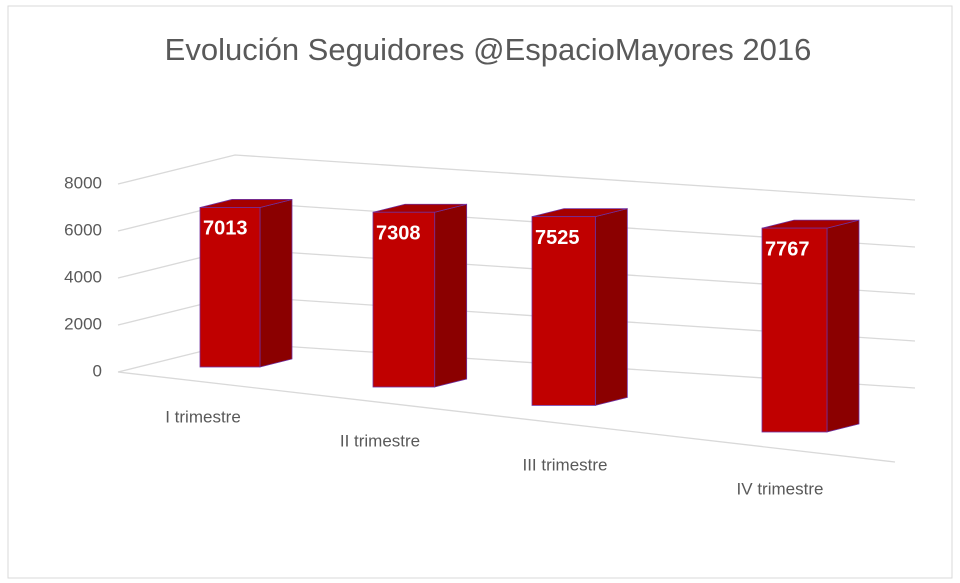 Image resolution: width=960 pixels, height=583 pixels. What do you see at coordinates (97, 370) in the screenshot?
I see `y-tick-label: 0` at bounding box center [97, 370].